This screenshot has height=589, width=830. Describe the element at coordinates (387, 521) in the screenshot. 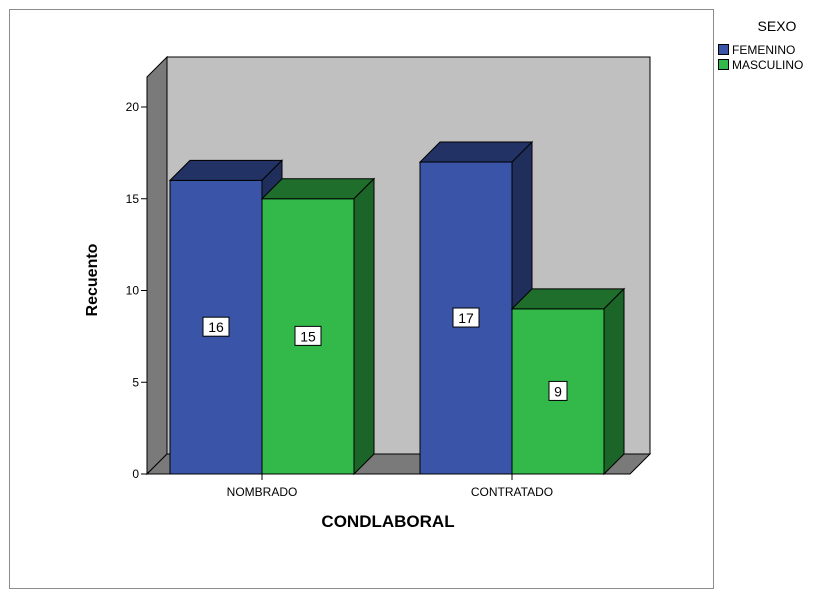

I see `x-axis-title: CONDLABORAL` at that location.